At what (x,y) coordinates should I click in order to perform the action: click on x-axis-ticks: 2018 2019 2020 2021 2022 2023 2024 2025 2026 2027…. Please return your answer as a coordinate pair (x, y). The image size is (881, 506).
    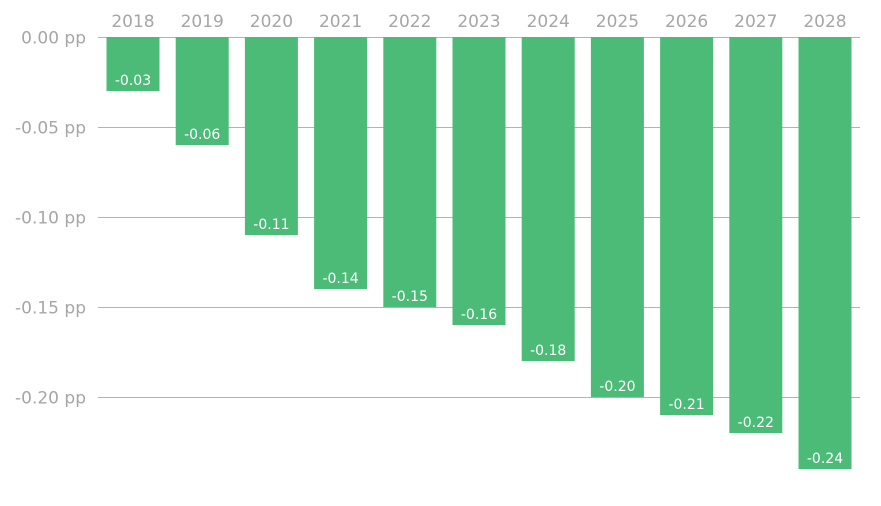
    Looking at the image, I should click on (478, 22).